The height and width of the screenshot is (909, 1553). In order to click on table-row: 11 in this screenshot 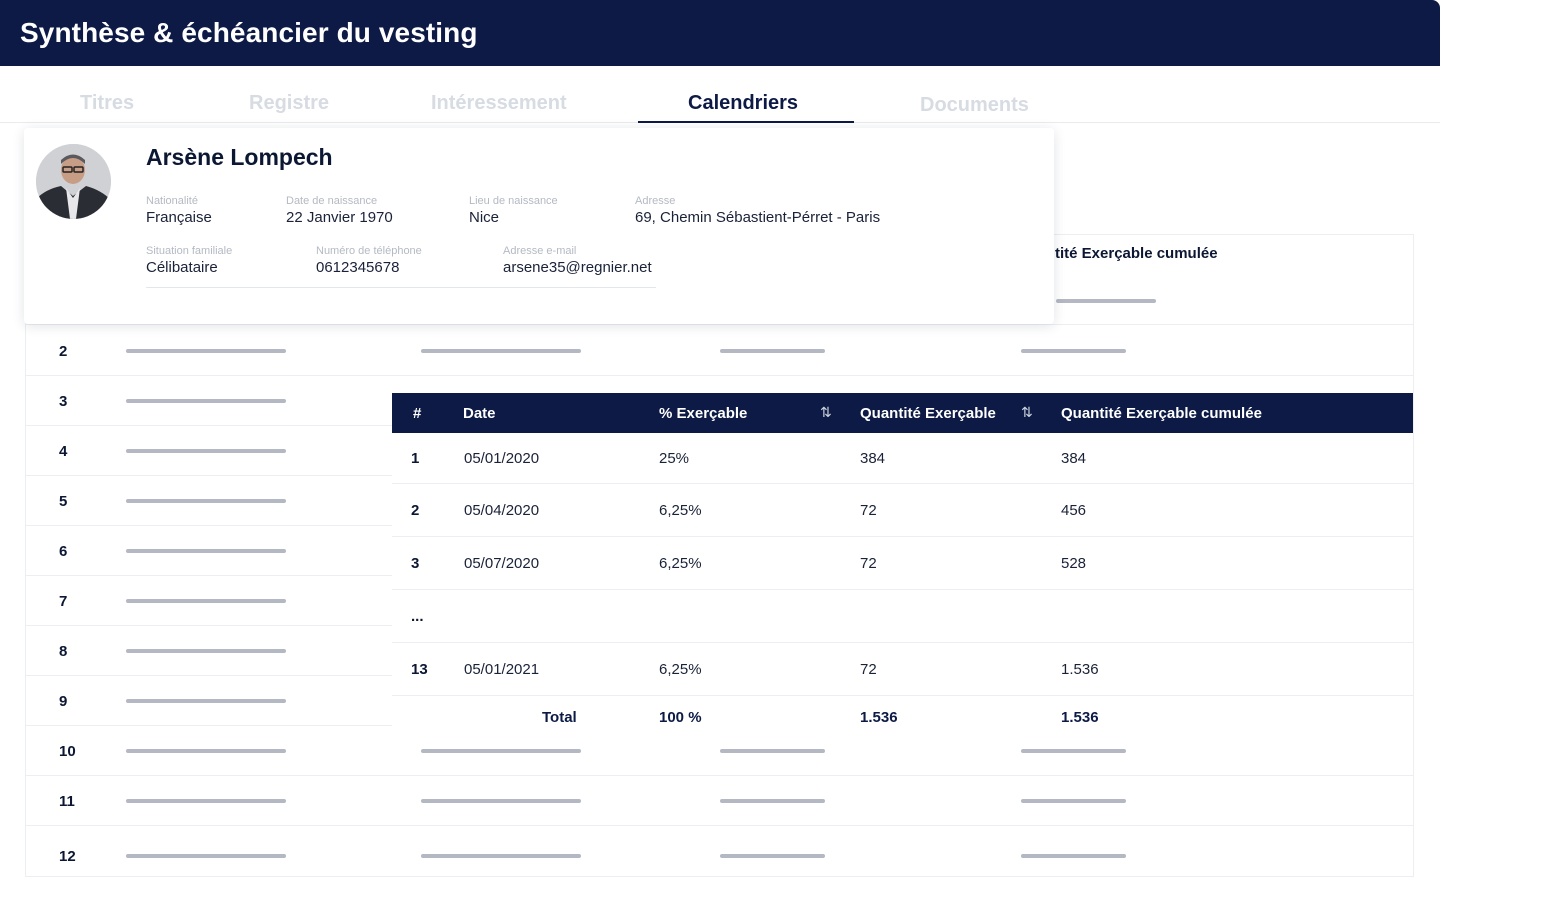, I will do `click(719, 801)`.